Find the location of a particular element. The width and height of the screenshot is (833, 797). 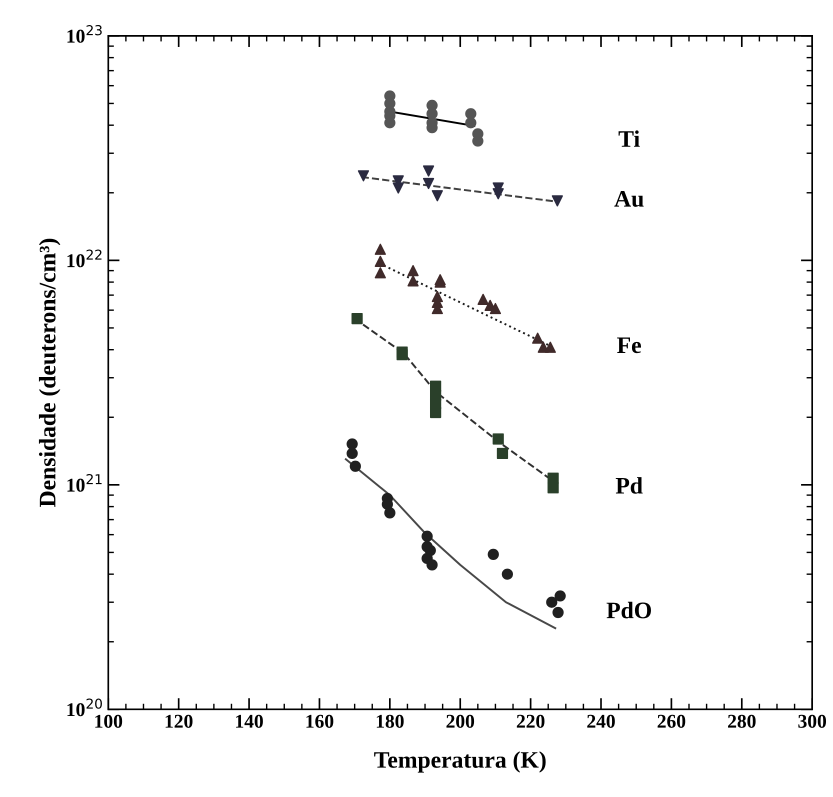

series-label: PdO is located at coordinates (628, 610).